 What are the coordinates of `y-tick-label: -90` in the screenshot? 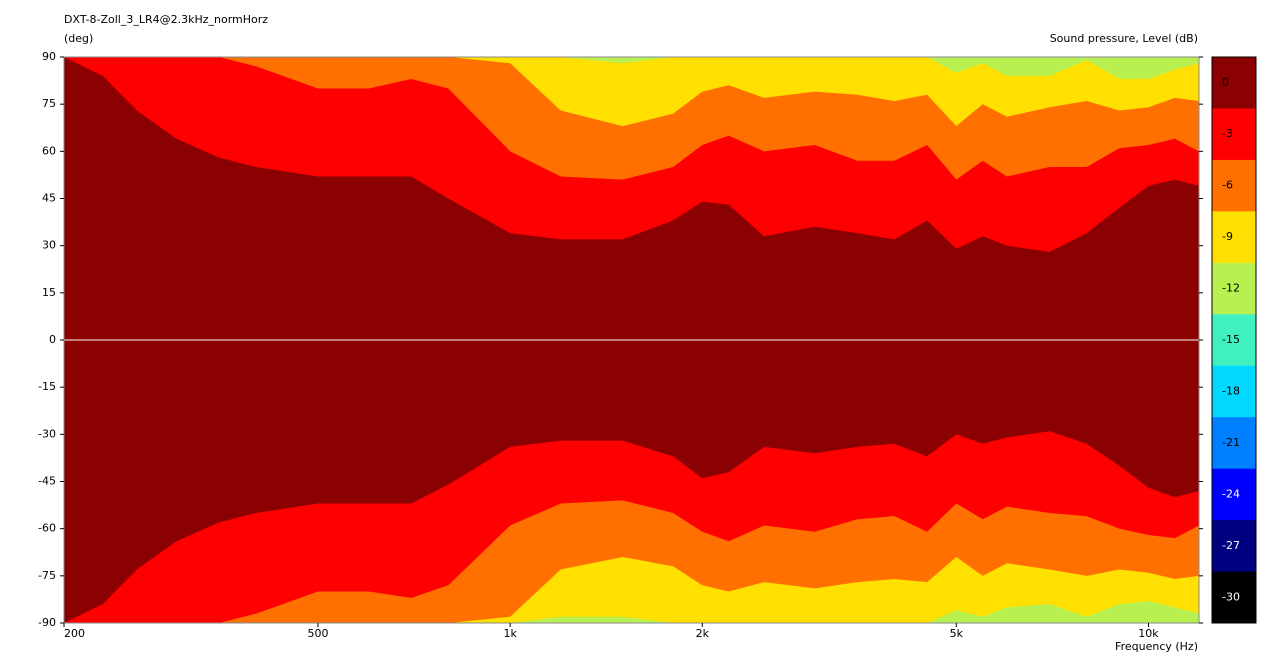 It's located at (47, 622).